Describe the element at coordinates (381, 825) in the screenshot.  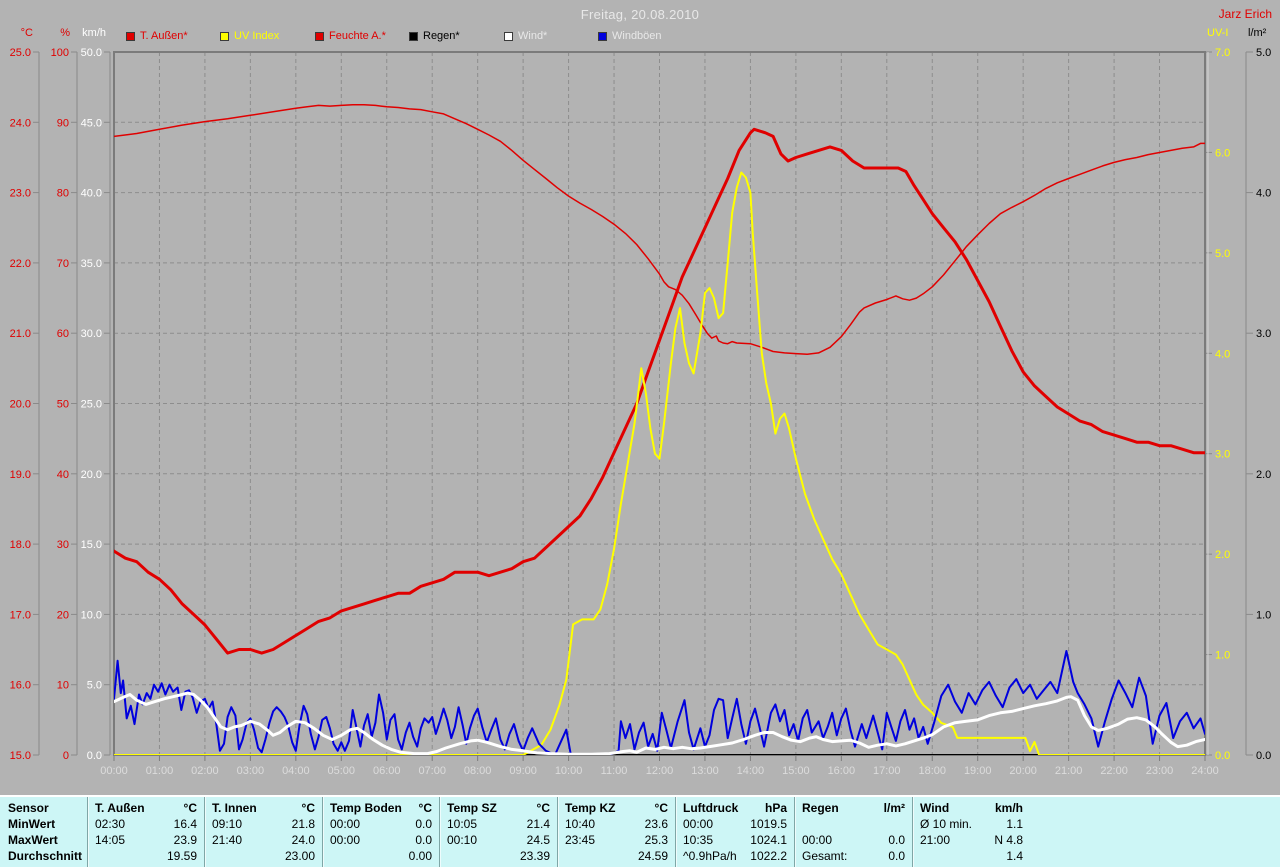
I see `table-min-cell: 00:00 0.0` at that location.